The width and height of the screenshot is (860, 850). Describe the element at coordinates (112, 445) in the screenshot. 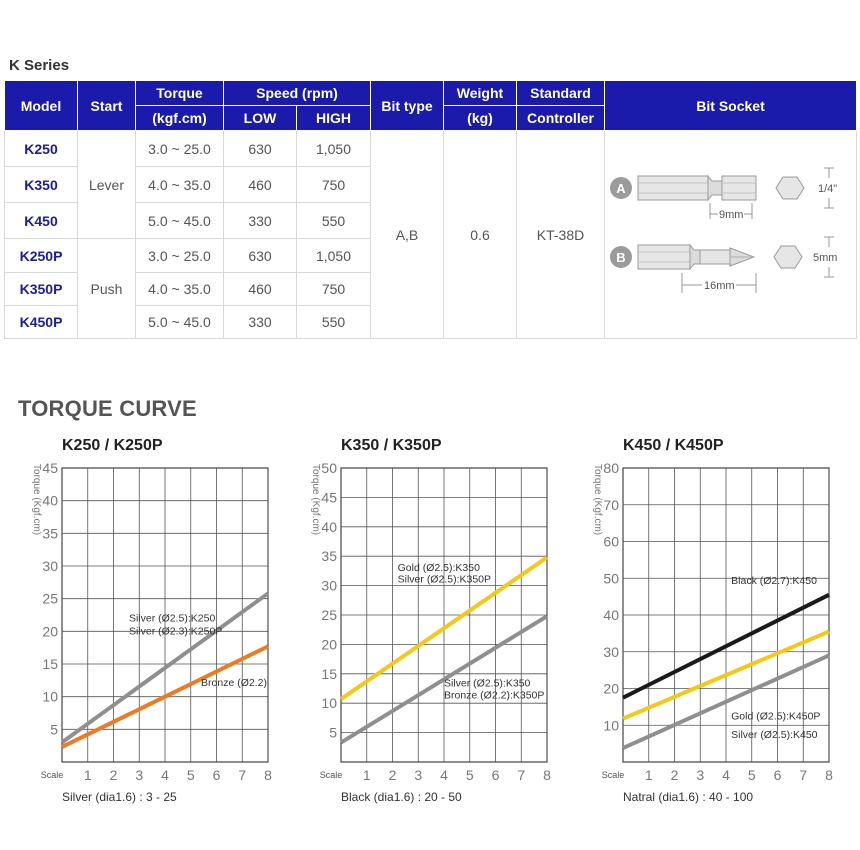

I see `chart-title: K250 / K250P` at that location.